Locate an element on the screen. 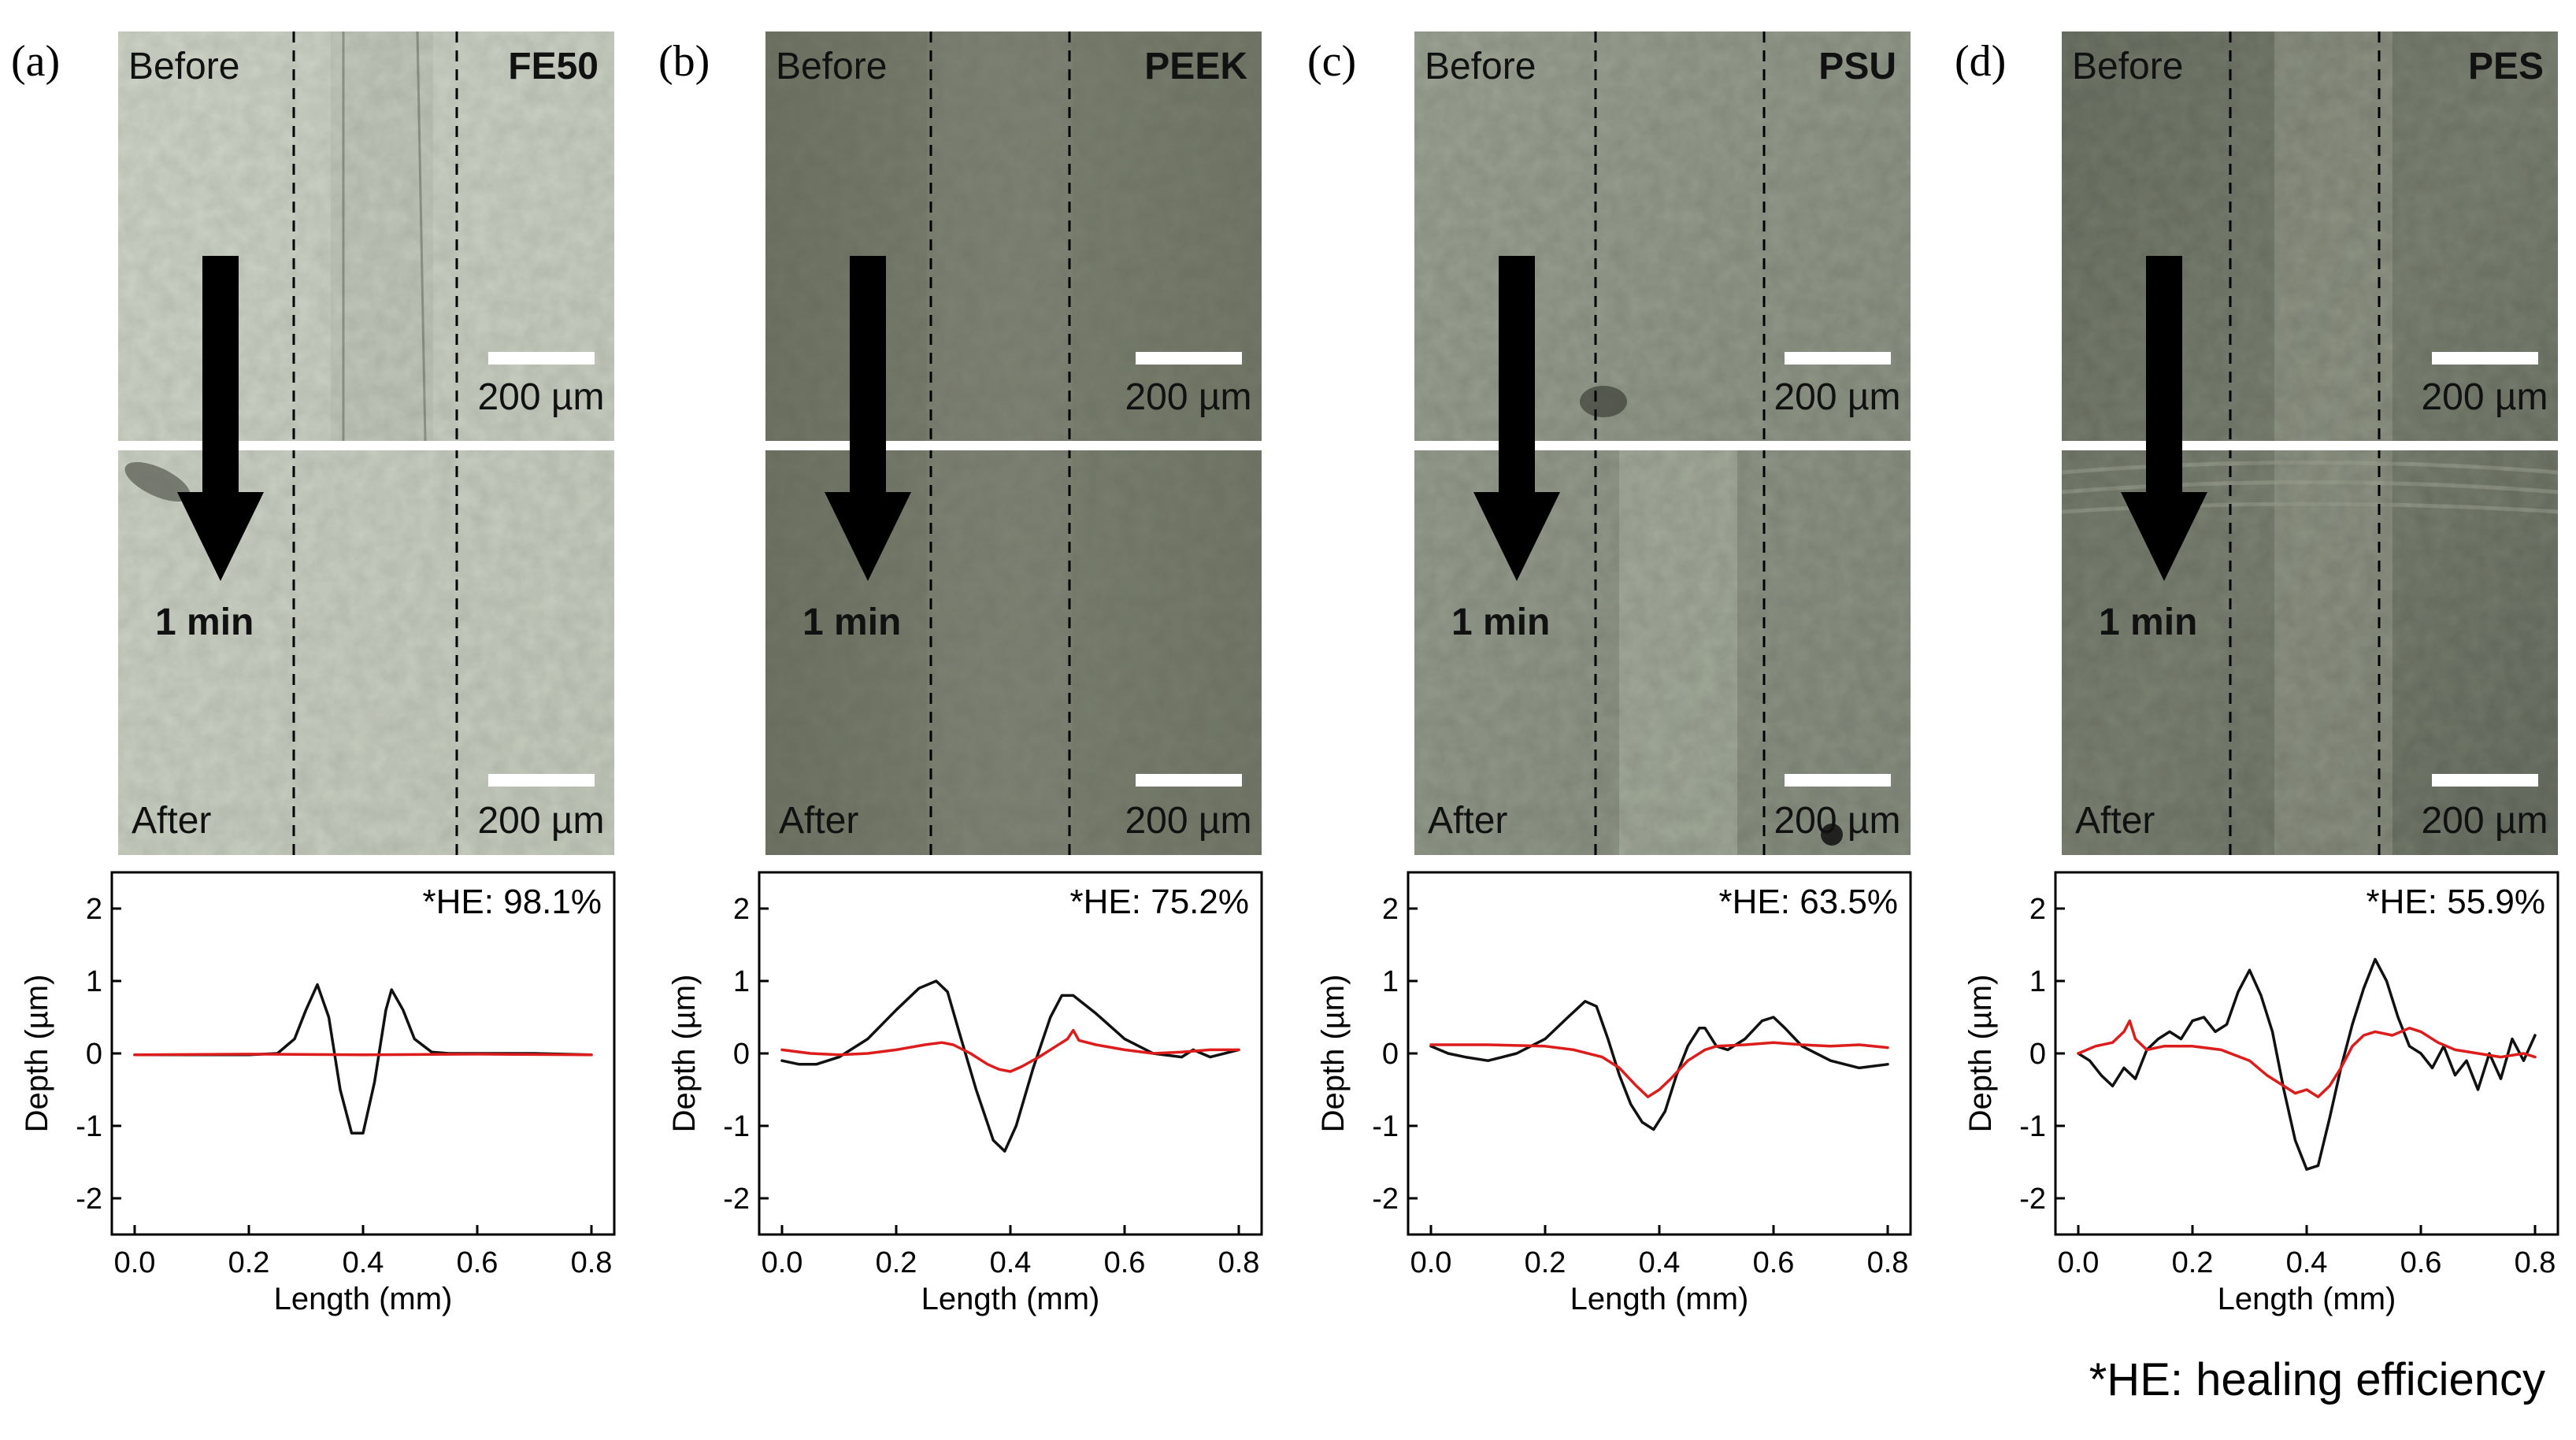  after-label: After is located at coordinates (818, 821).